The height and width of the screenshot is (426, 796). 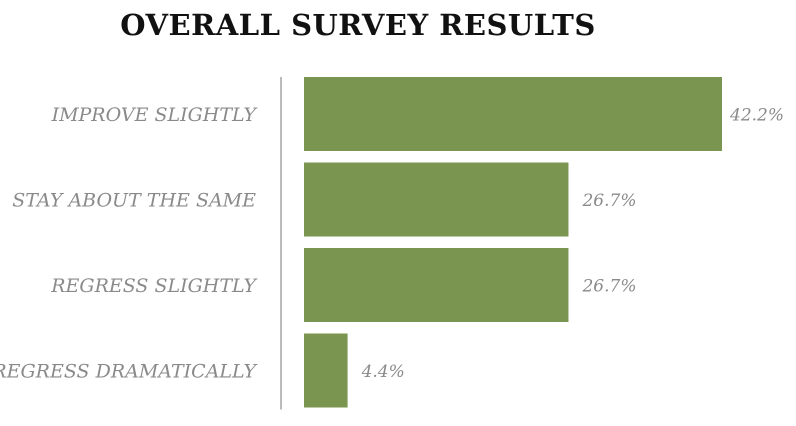 I want to click on category-label-3: REGRESS DRAMATICALLY, so click(x=129, y=372).